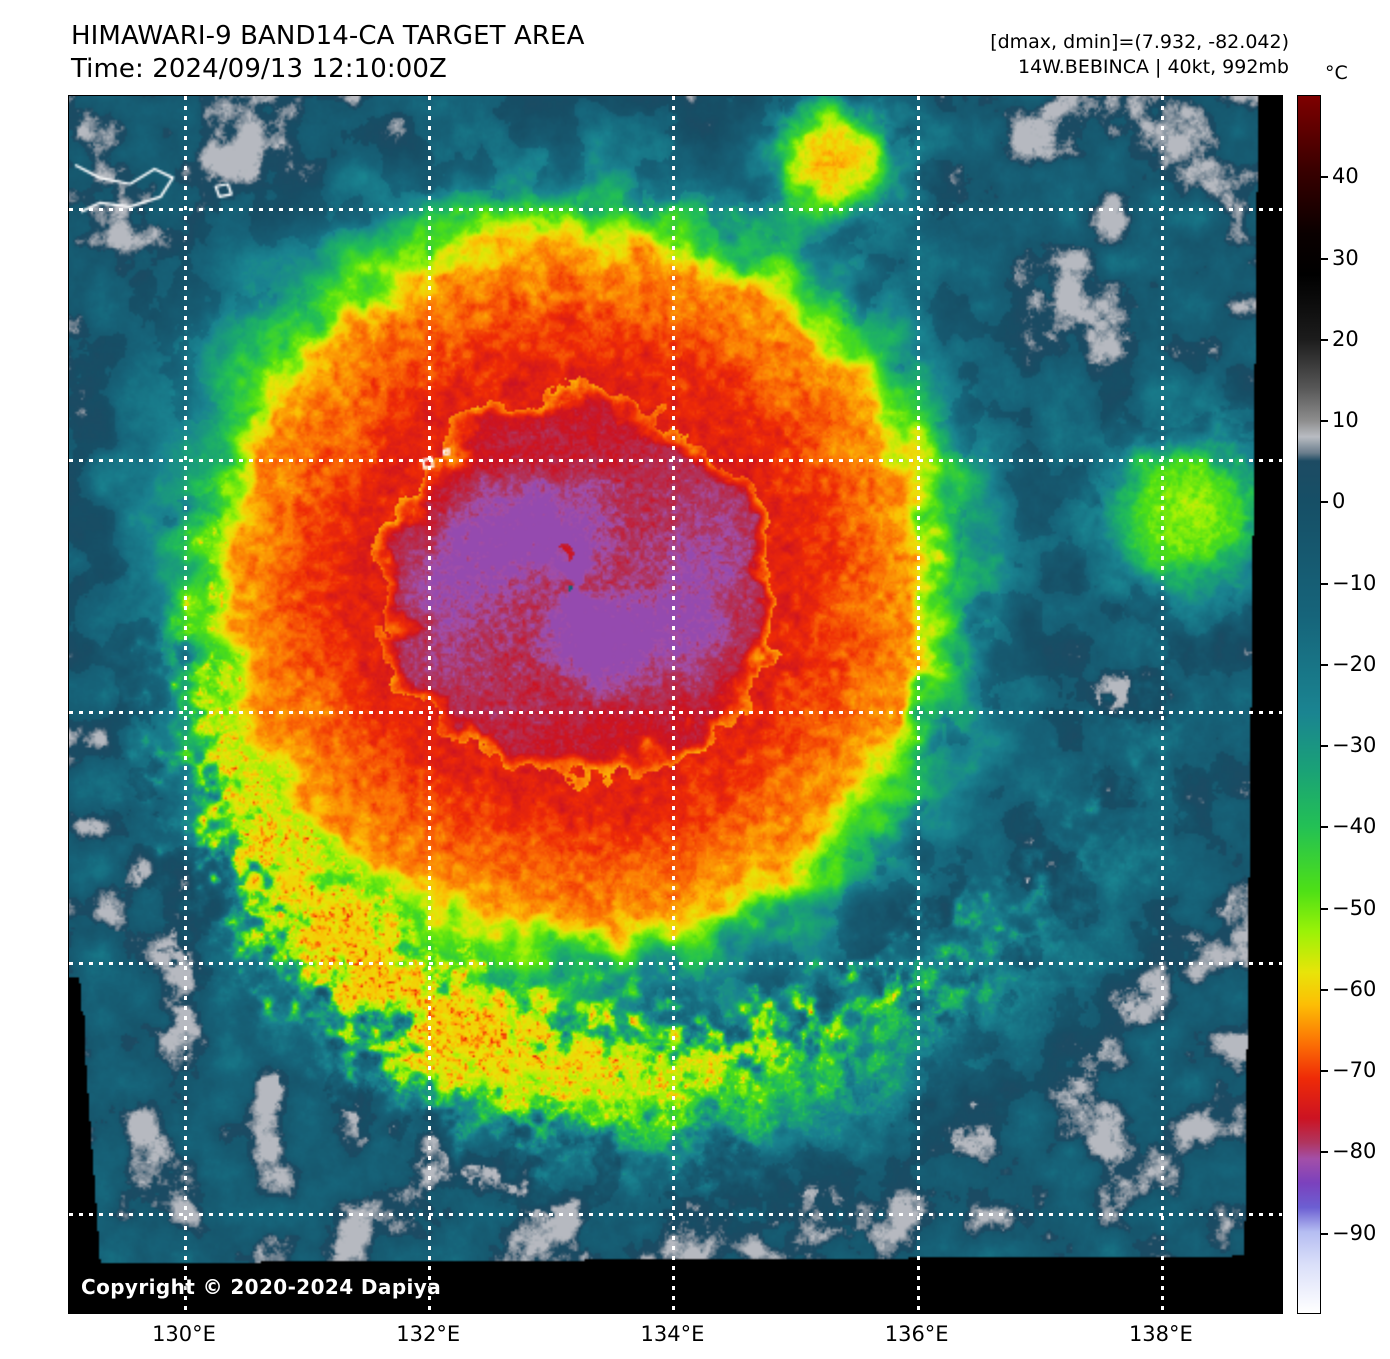 The height and width of the screenshot is (1359, 1390). Describe the element at coordinates (1354, 663) in the screenshot. I see `colorbar-tick-label: −20` at that location.